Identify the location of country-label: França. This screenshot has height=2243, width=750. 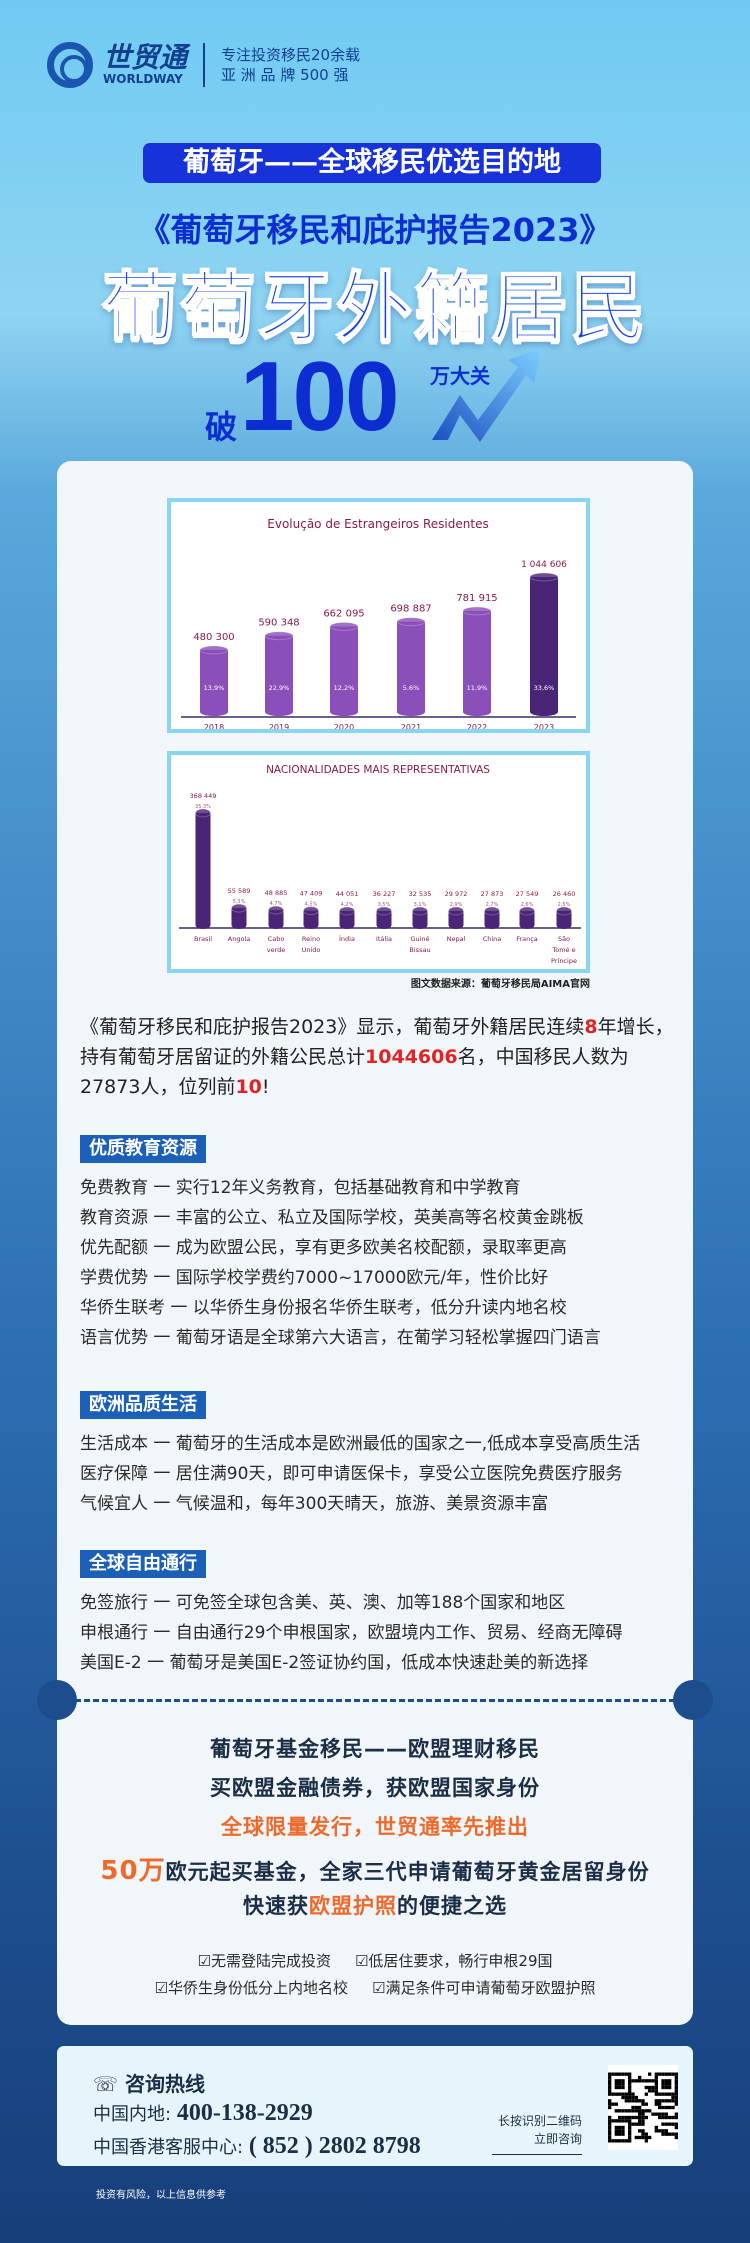
(527, 939).